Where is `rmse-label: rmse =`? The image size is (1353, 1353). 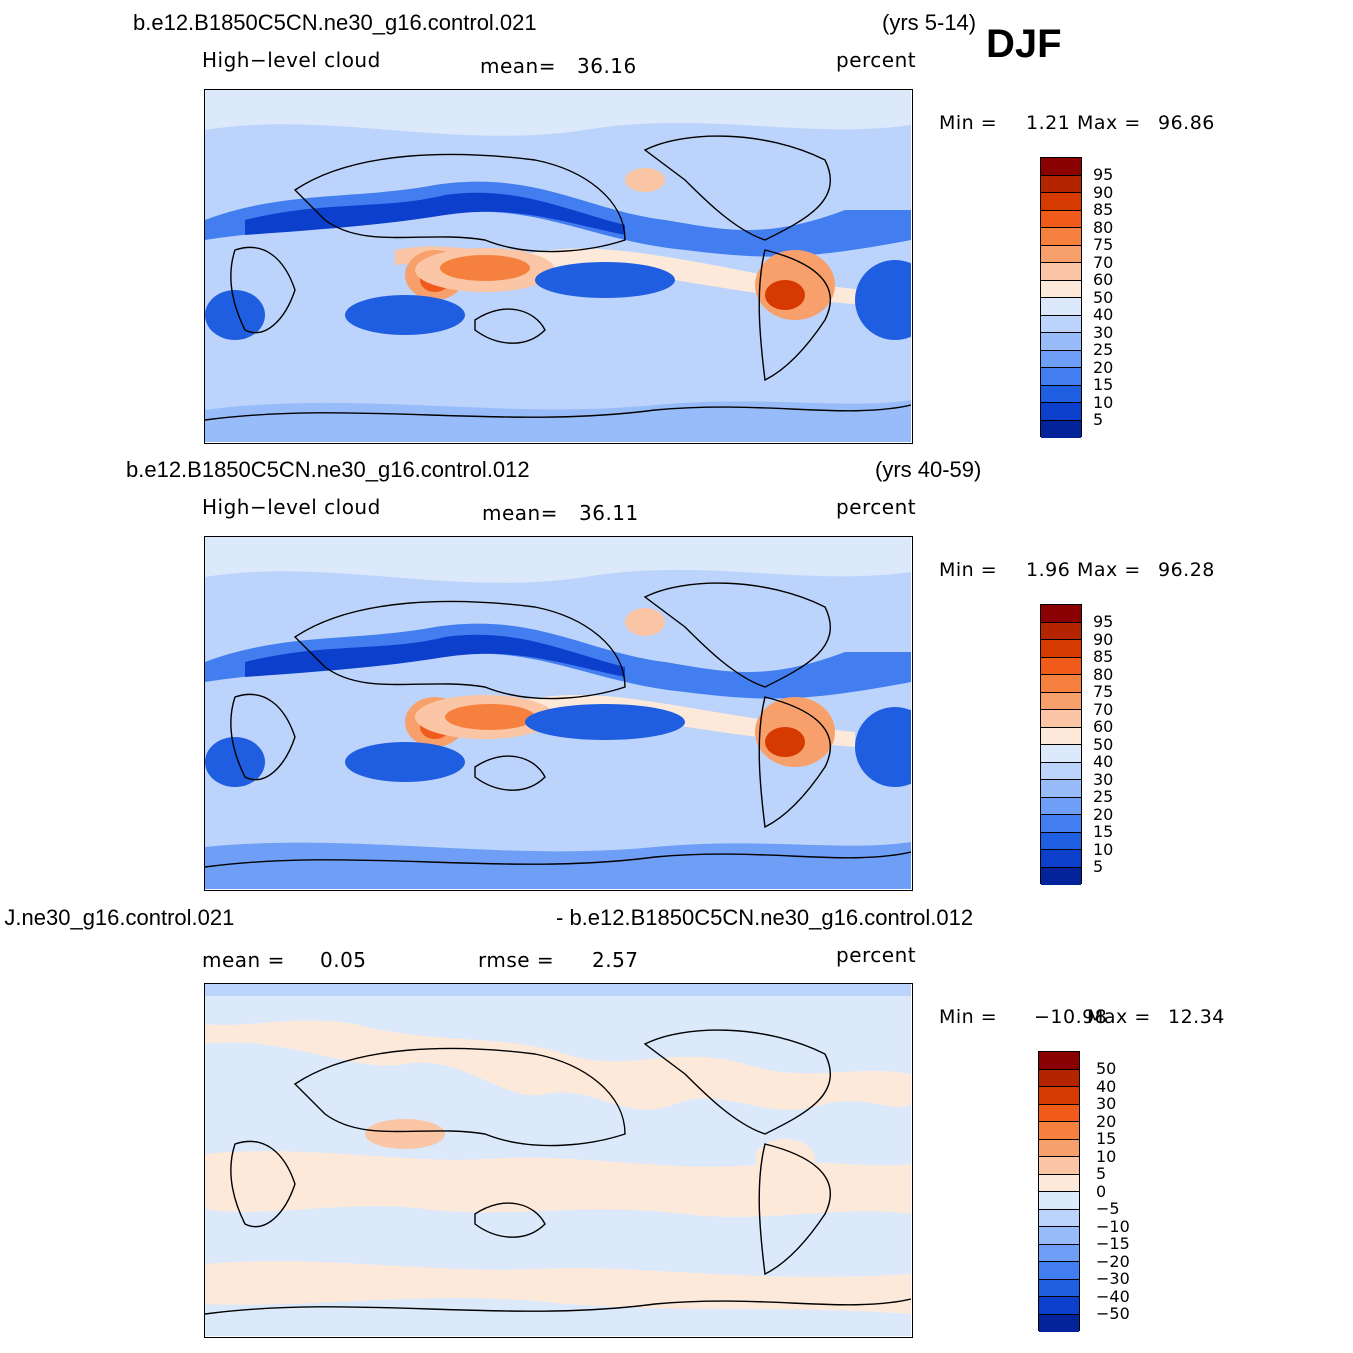
rmse-label: rmse = is located at coordinates (516, 960).